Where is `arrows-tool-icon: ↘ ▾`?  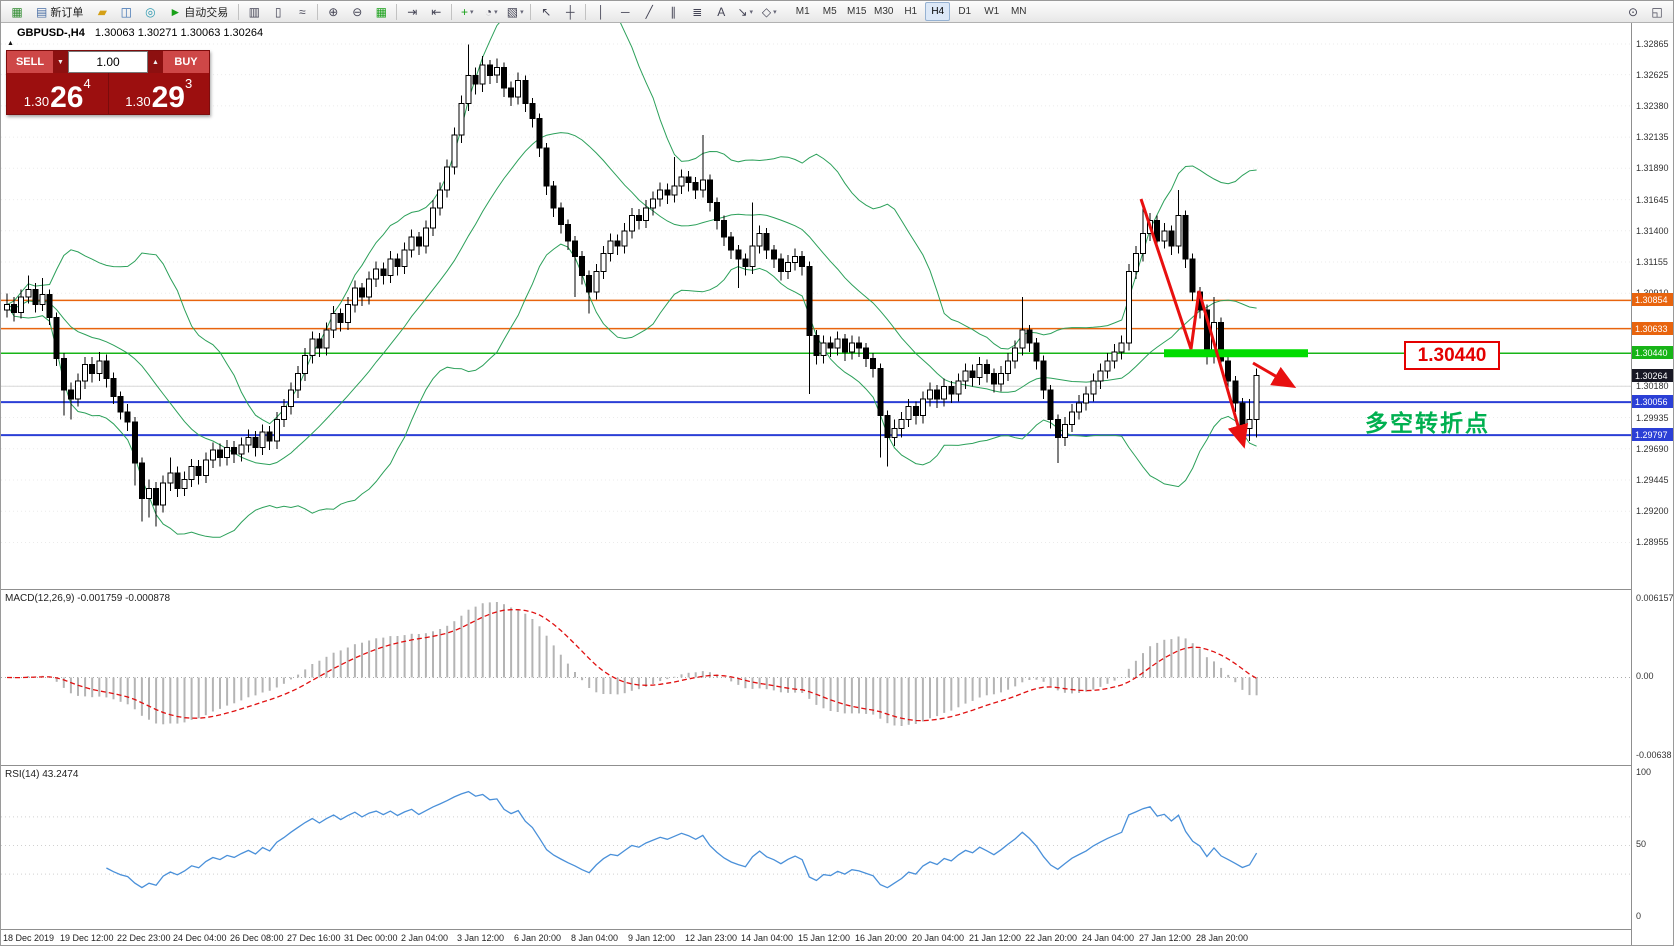
arrows-tool-icon: ↘ ▾ is located at coordinates (745, 12).